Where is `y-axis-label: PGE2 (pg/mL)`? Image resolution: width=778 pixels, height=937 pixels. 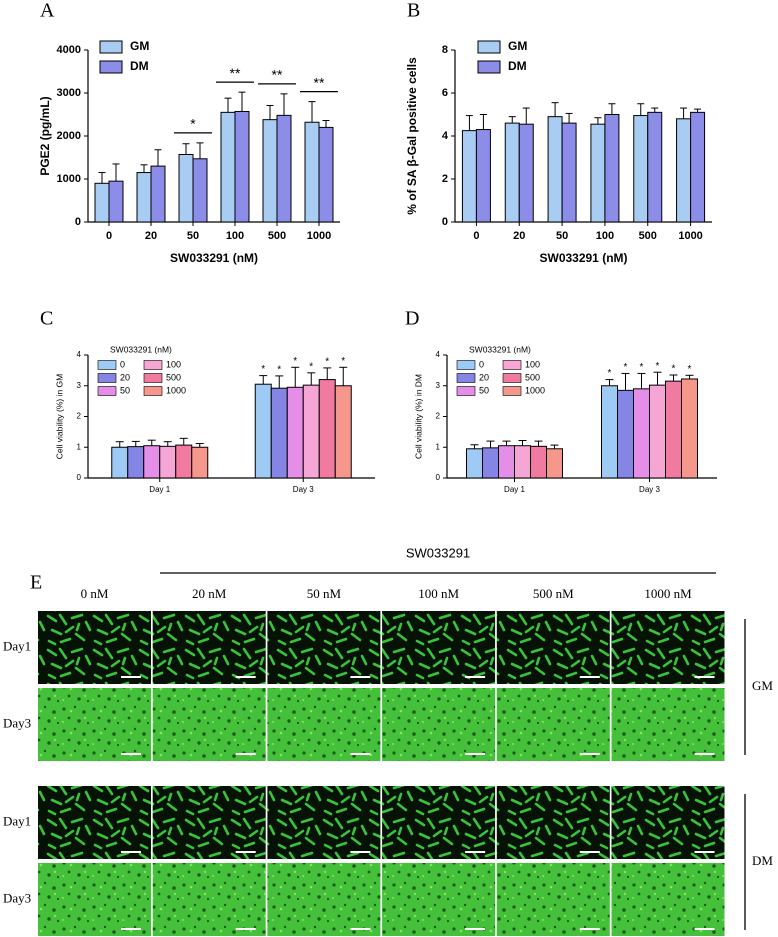
y-axis-label: PGE2 (pg/mL) is located at coordinates (45, 135).